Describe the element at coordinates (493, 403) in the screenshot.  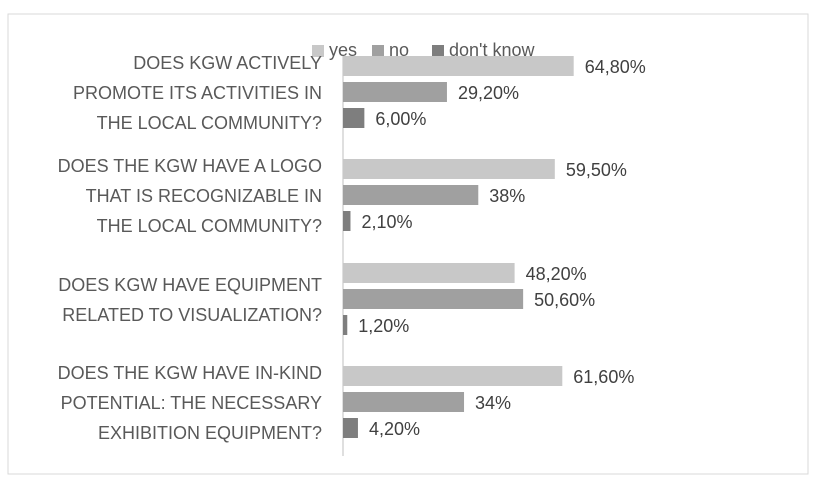
I see `data-label-3-1: 34%` at that location.